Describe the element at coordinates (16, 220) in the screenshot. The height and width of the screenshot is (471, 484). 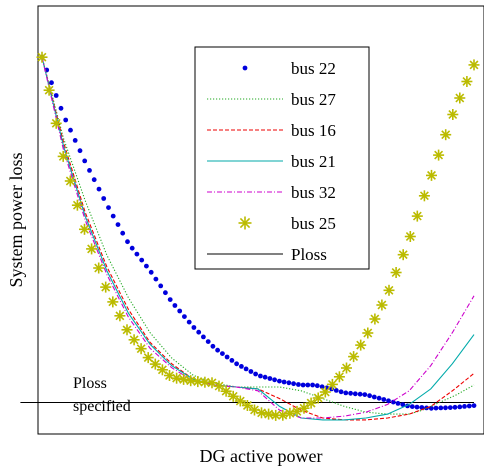
I see `y-axis-label: System power loss` at that location.